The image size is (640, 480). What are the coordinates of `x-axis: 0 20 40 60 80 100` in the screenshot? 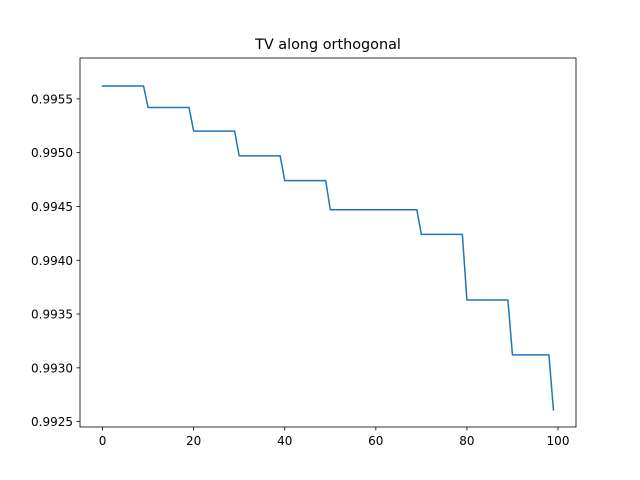 It's located at (334, 437).